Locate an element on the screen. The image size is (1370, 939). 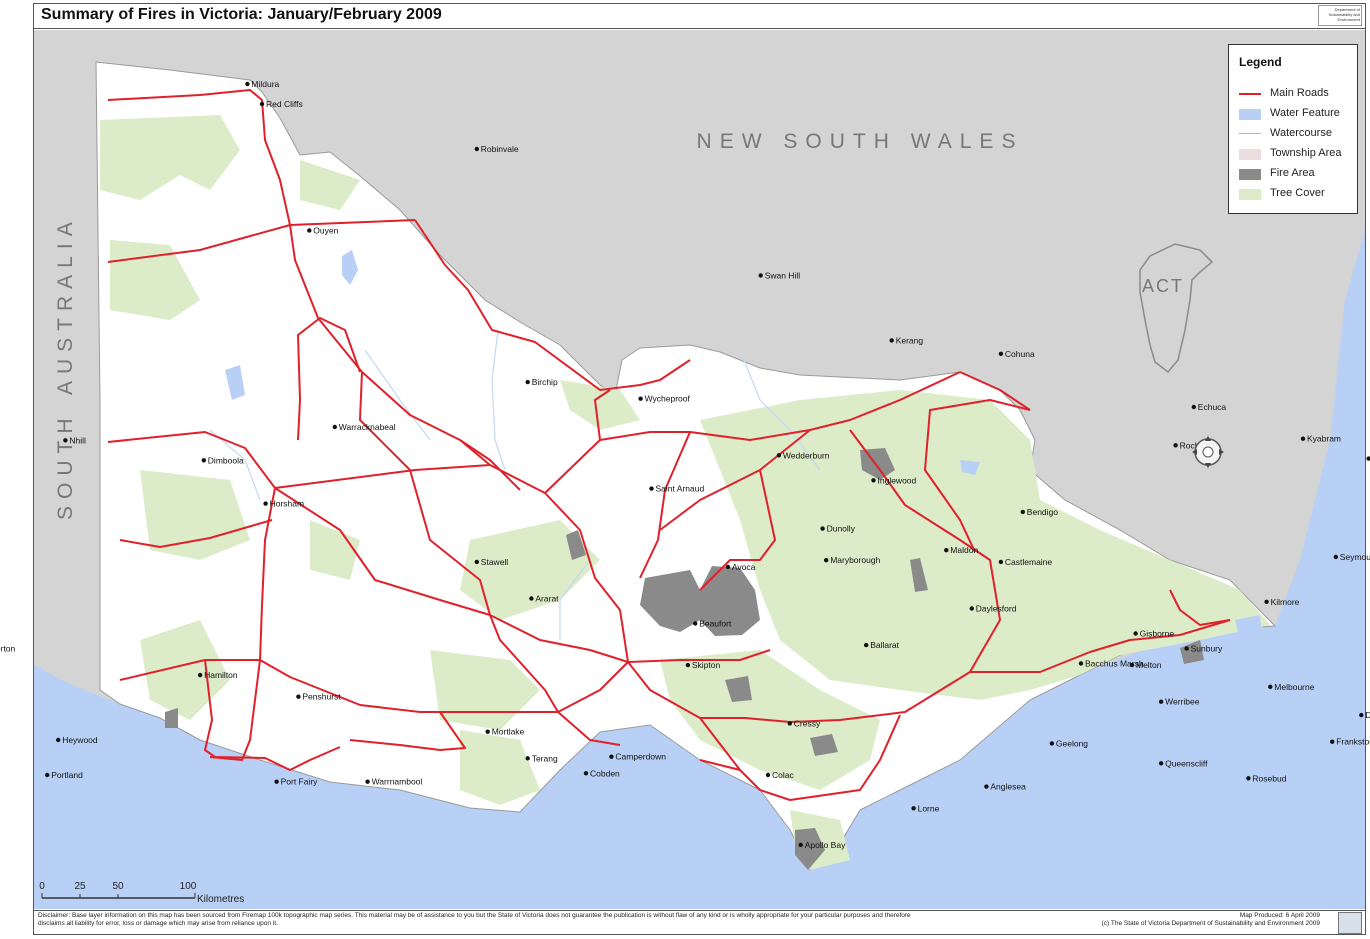
scale-tick-50: 50 is located at coordinates (118, 886).